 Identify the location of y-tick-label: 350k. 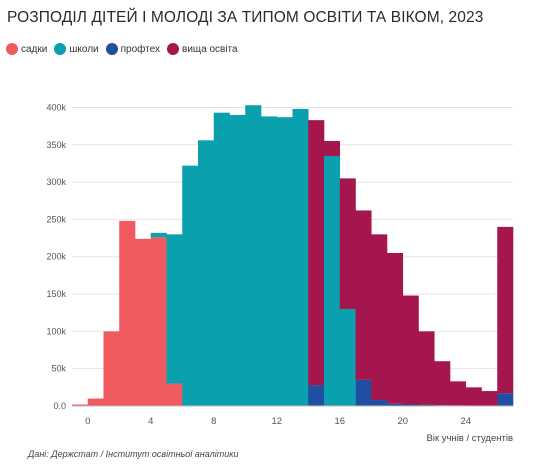
(56, 145).